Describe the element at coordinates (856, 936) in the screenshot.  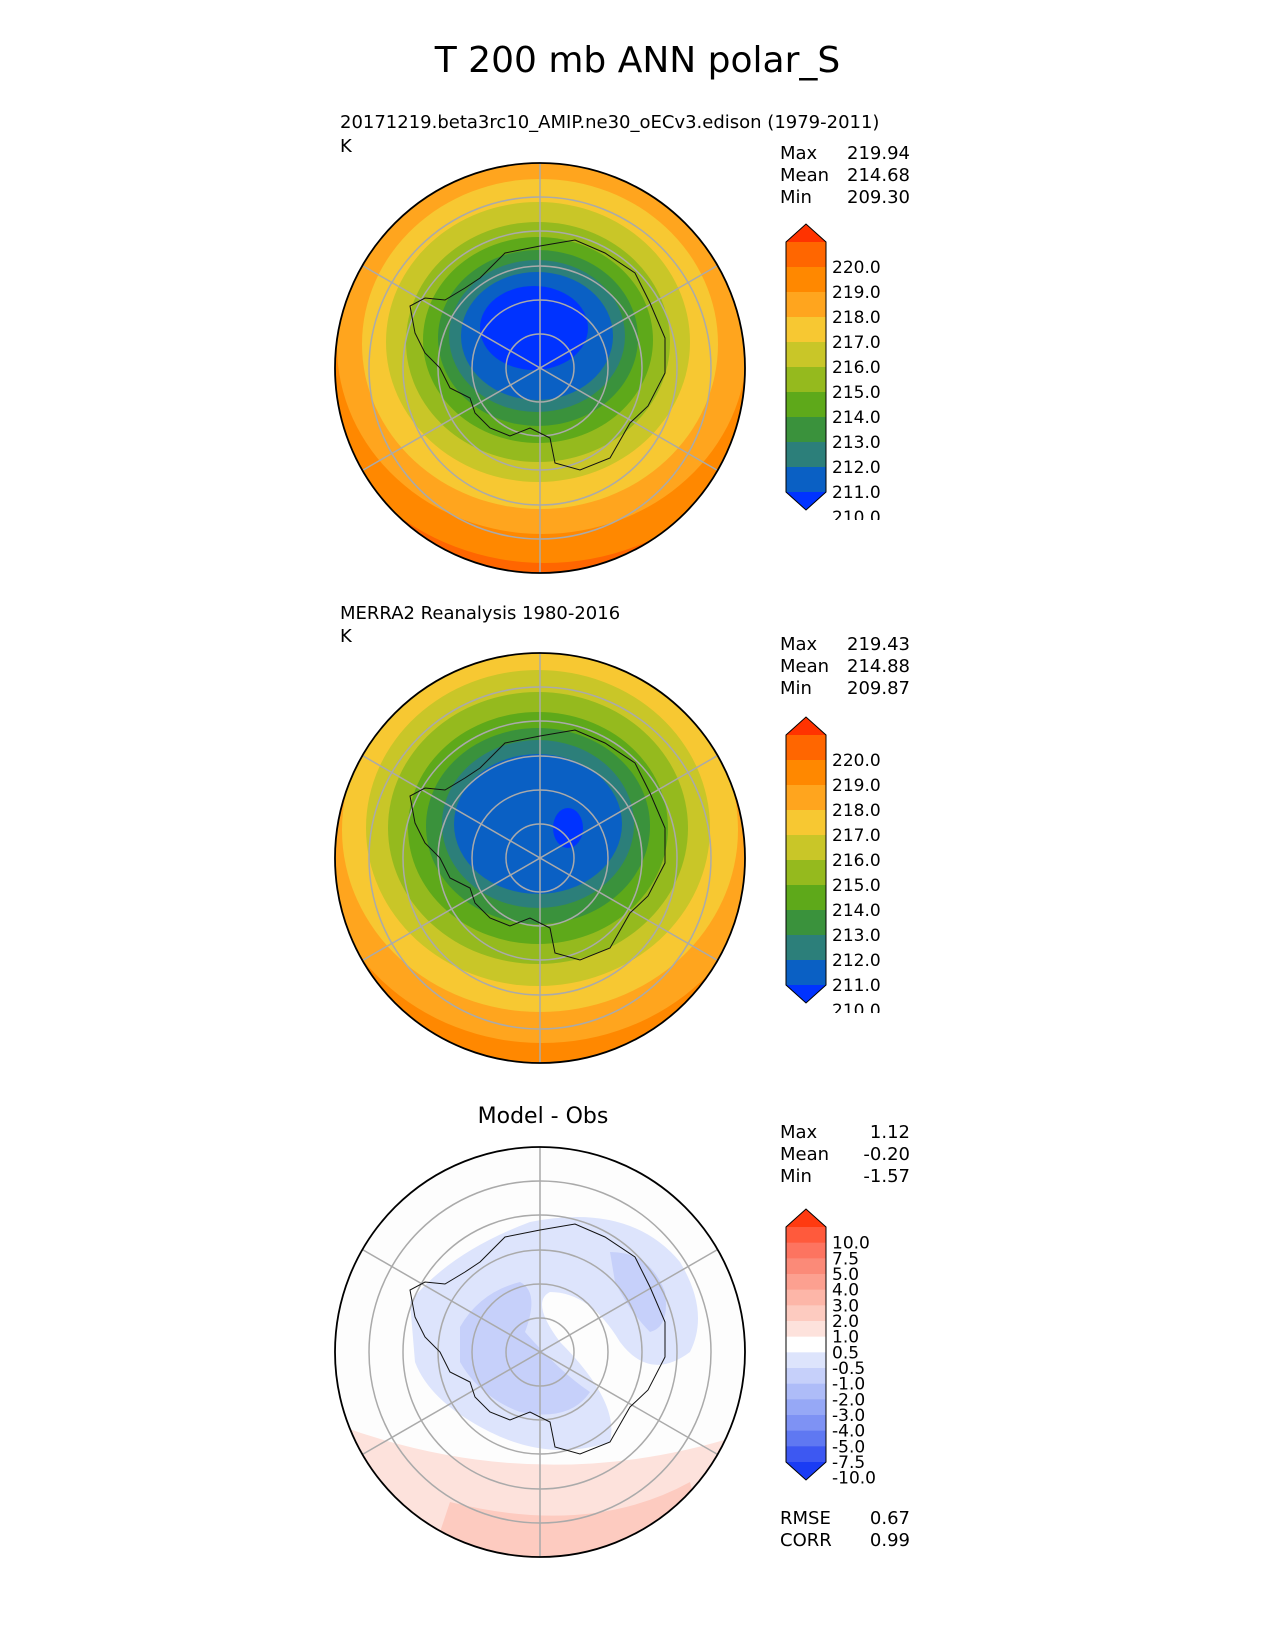
I see `colorbar-tick-label: 213.0` at that location.